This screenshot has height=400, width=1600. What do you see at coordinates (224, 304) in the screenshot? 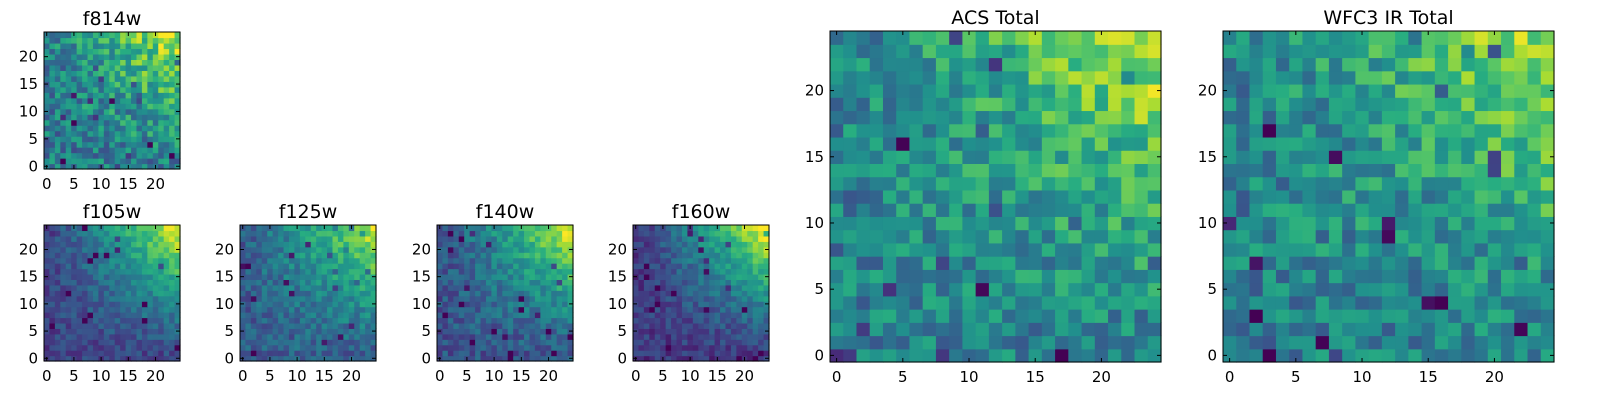
I see `y-tick-label: 10` at bounding box center [224, 304].